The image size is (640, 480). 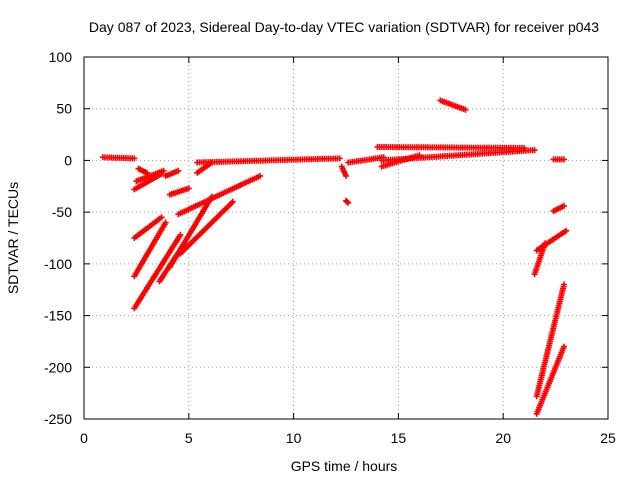 What do you see at coordinates (84, 438) in the screenshot?
I see `x-tick-label: 0` at bounding box center [84, 438].